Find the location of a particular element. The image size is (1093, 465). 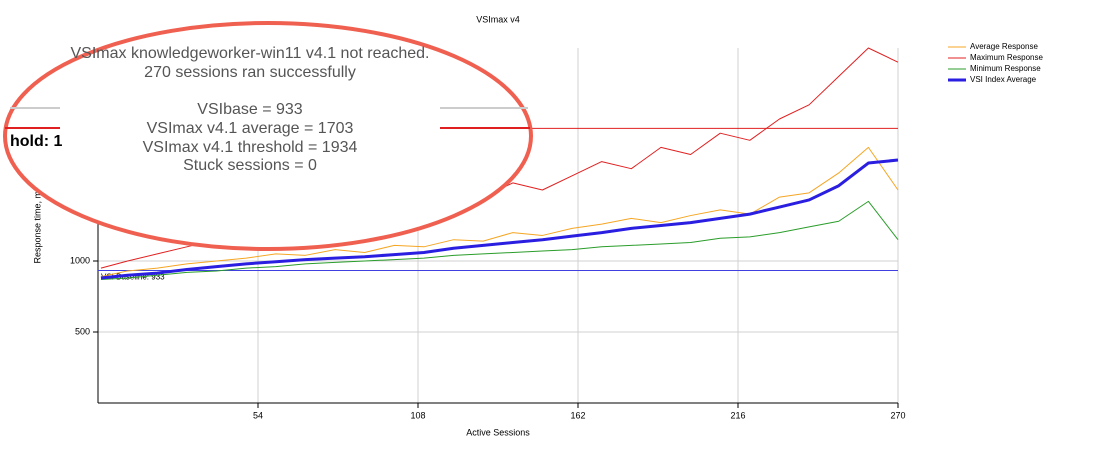

callout-text: Stuck sessions = 0 is located at coordinates (250, 165).